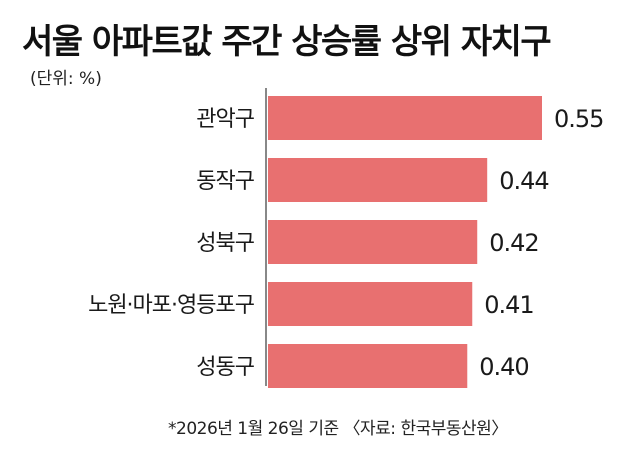 The image size is (640, 453). What do you see at coordinates (225, 181) in the screenshot?
I see `category-label-1: 동작구` at bounding box center [225, 181].